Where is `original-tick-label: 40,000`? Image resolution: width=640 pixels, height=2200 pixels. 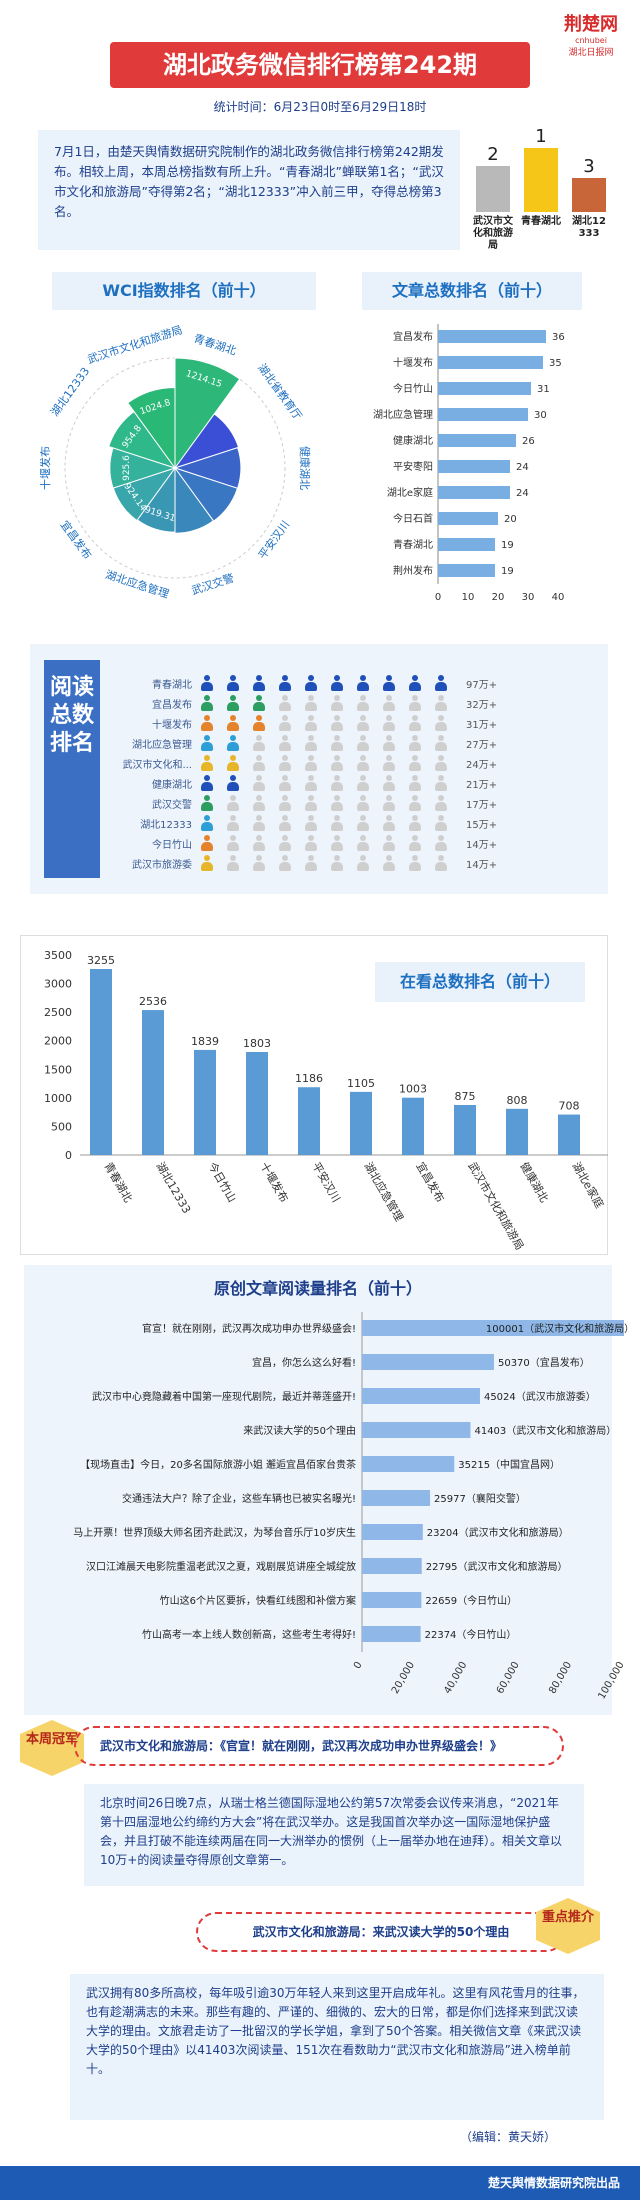
original-tick-label: 40,000 is located at coordinates (455, 1678).